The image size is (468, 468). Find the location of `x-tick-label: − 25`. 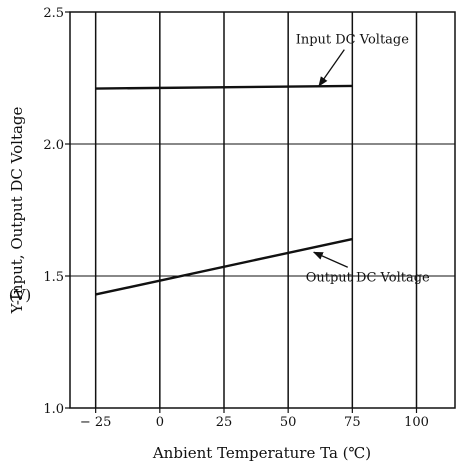

x-tick-label: − 25 is located at coordinates (96, 422).